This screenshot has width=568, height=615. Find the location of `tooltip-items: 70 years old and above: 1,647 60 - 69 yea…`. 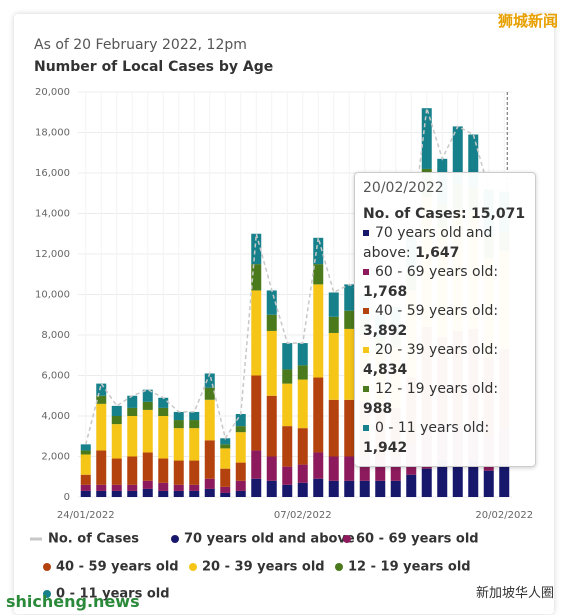

tooltip-items: 70 years old and above: 1,647 60 - 69 yea… is located at coordinates (446, 341).